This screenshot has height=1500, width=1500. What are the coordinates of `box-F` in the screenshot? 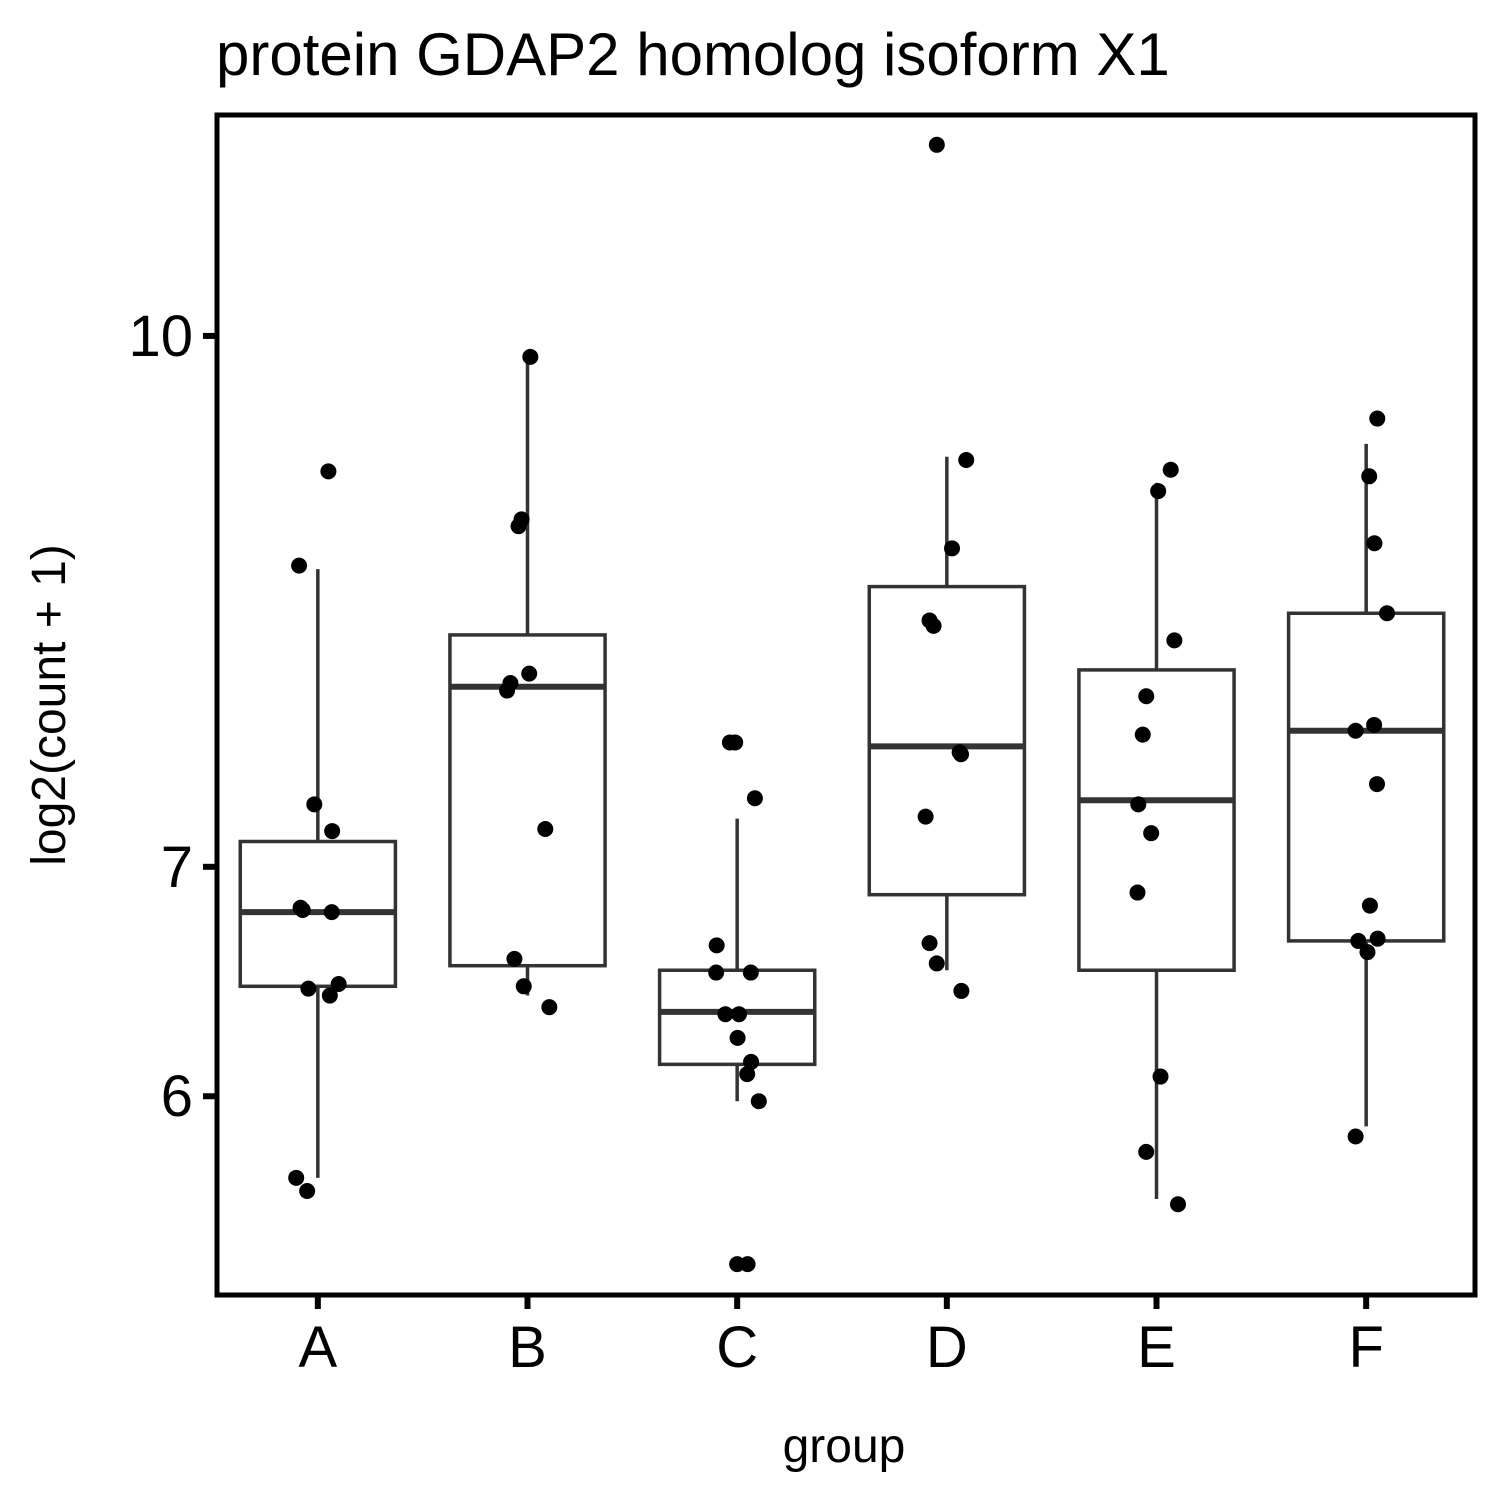 It's located at (1366, 785).